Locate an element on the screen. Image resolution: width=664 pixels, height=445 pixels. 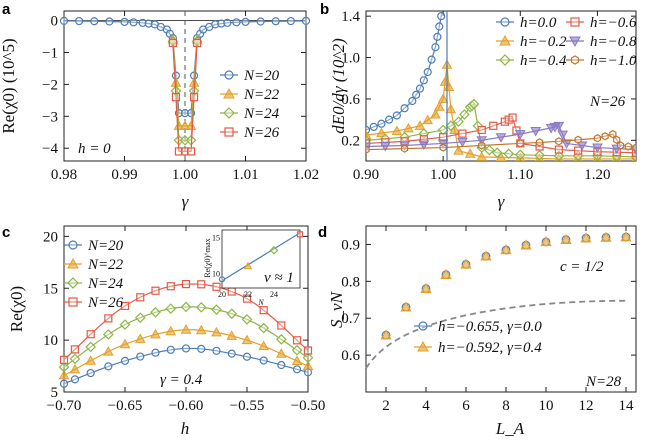
annotation-n: N=26 is located at coordinates (607, 102).